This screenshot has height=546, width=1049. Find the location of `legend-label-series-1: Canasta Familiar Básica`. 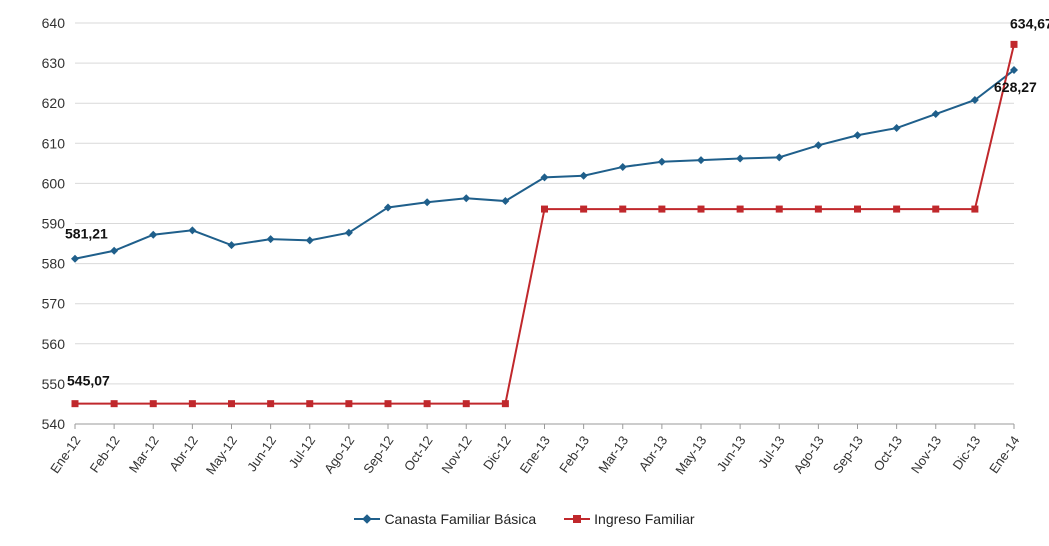

legend-label-series-1: Canasta Familiar Básica is located at coordinates (460, 519).